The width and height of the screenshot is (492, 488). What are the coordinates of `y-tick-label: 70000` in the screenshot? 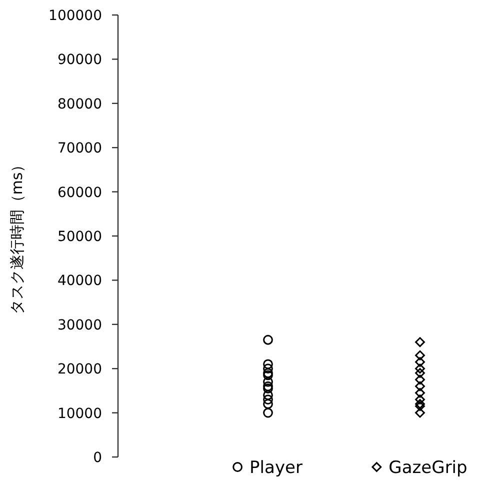 It's located at (79, 148).